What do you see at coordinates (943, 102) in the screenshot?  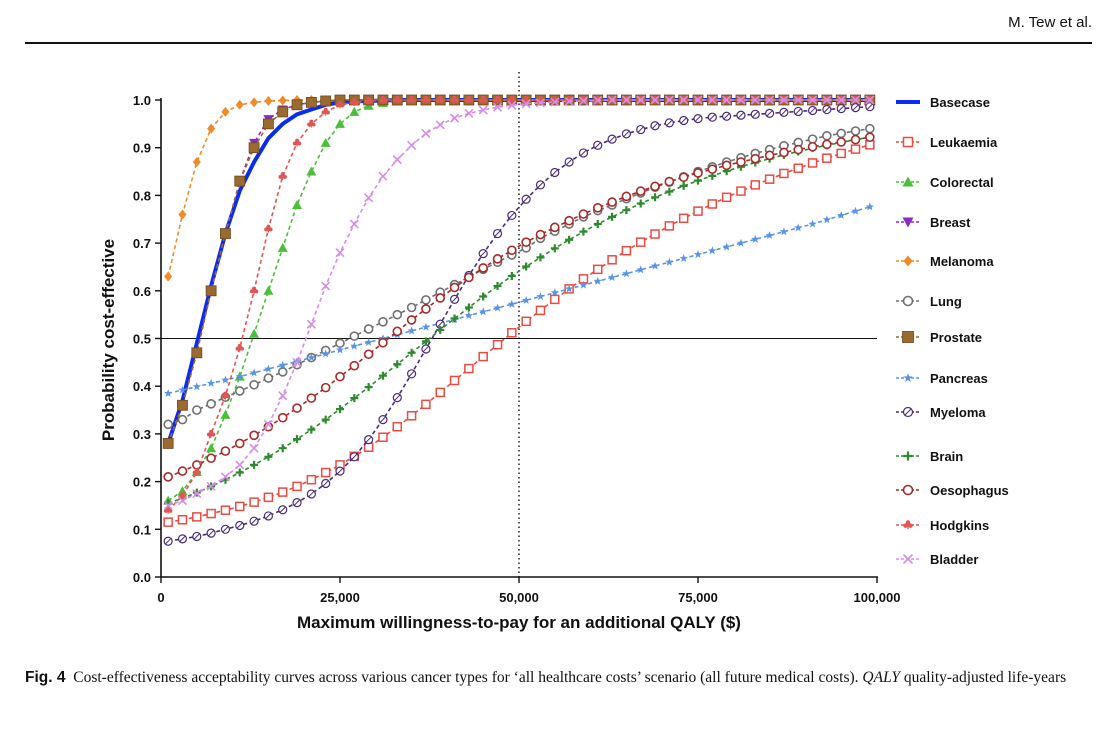 I see `legend-item-basecase: Basecase` at bounding box center [943, 102].